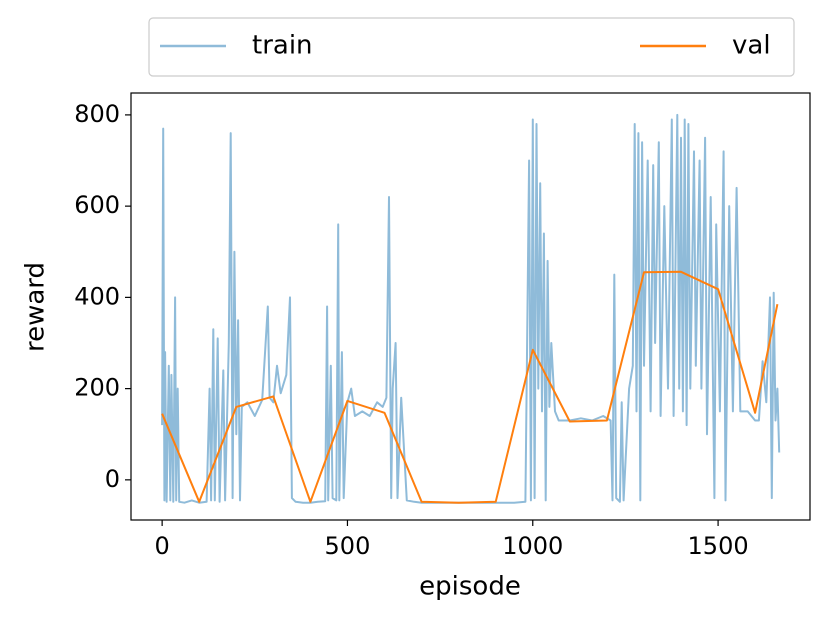 This screenshot has width=830, height=623. Describe the element at coordinates (348, 546) in the screenshot. I see `x-tick-label: 500` at that location.